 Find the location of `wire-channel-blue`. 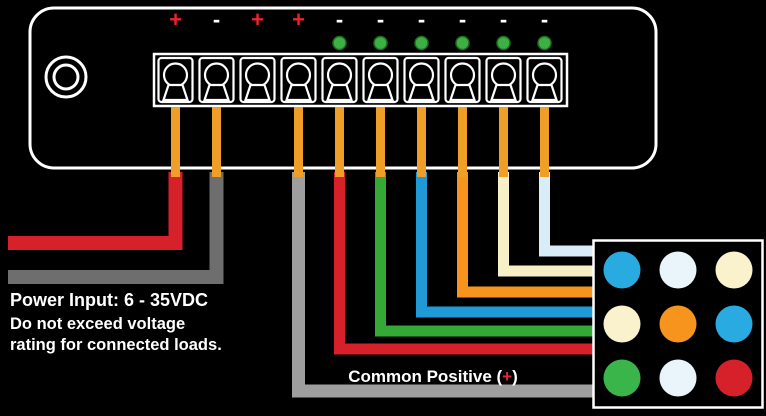

wire-channel-blue is located at coordinates (507, 245).